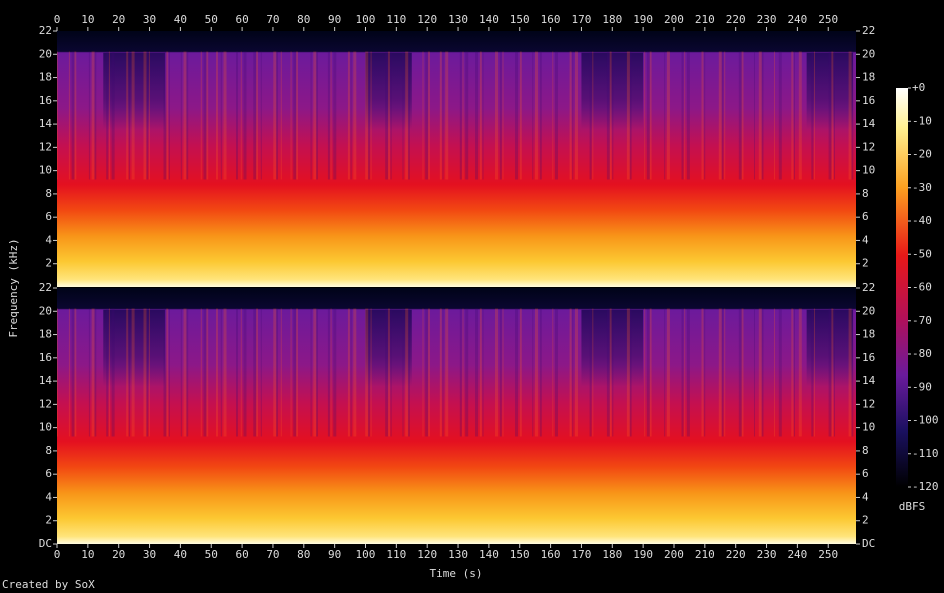  Describe the element at coordinates (427, 19) in the screenshot. I see `x-tick-label: 120` at that location.